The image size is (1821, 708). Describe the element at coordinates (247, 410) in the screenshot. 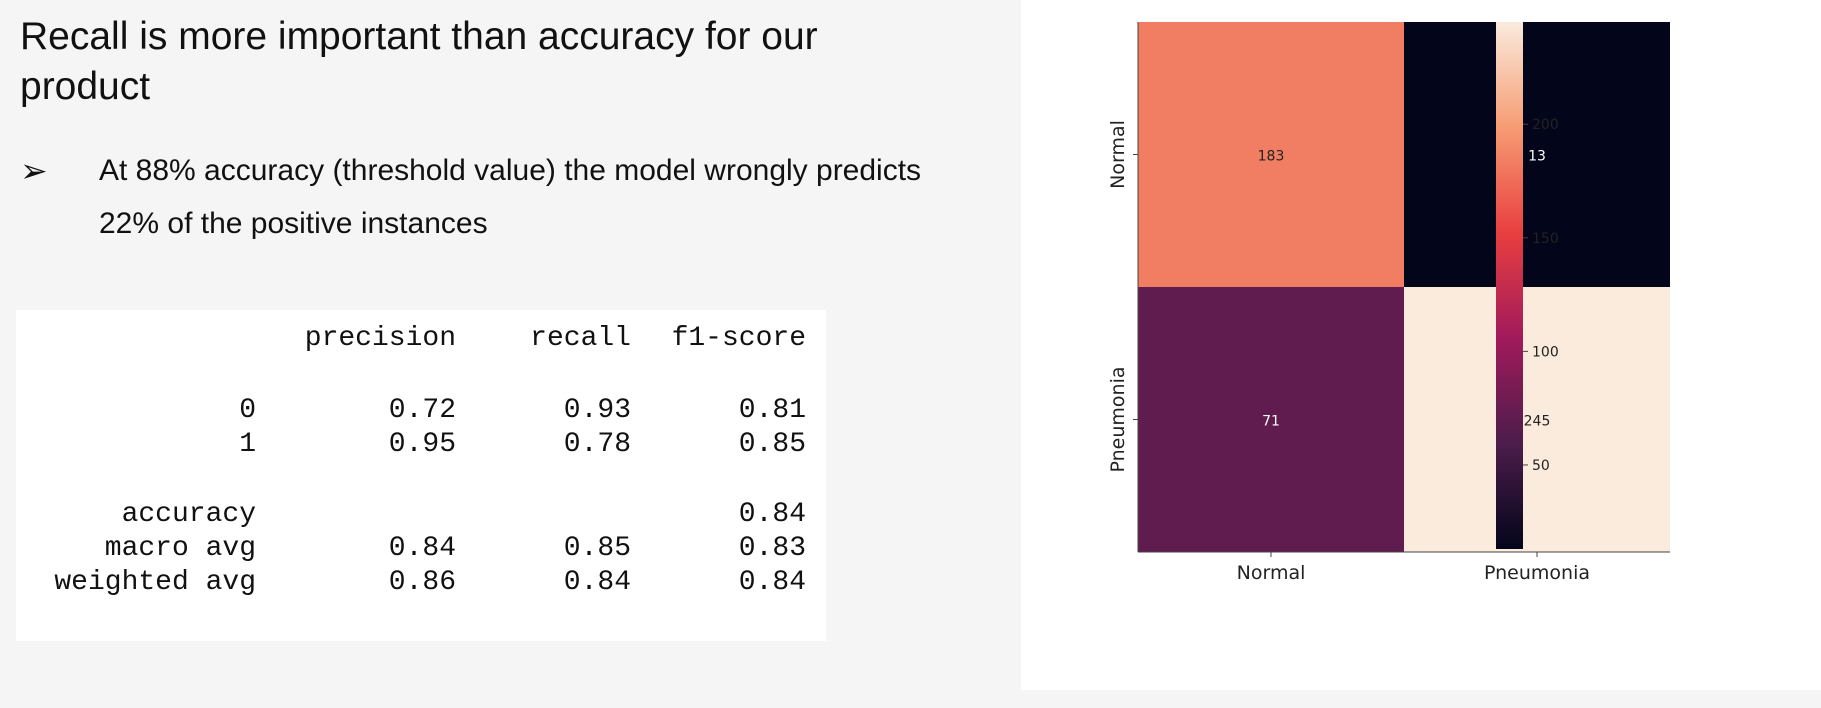

I see `report-row-label: 0` at that location.